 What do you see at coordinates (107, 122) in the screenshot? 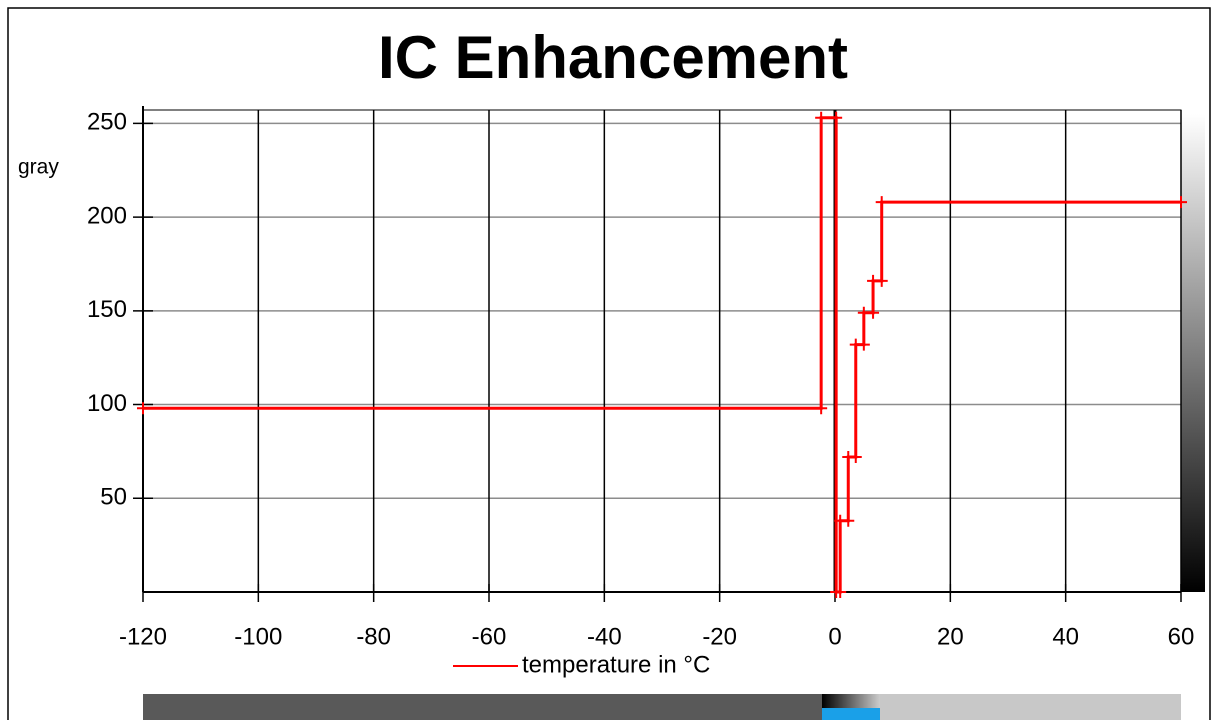
I see `y-tick-label: 250` at bounding box center [107, 122].